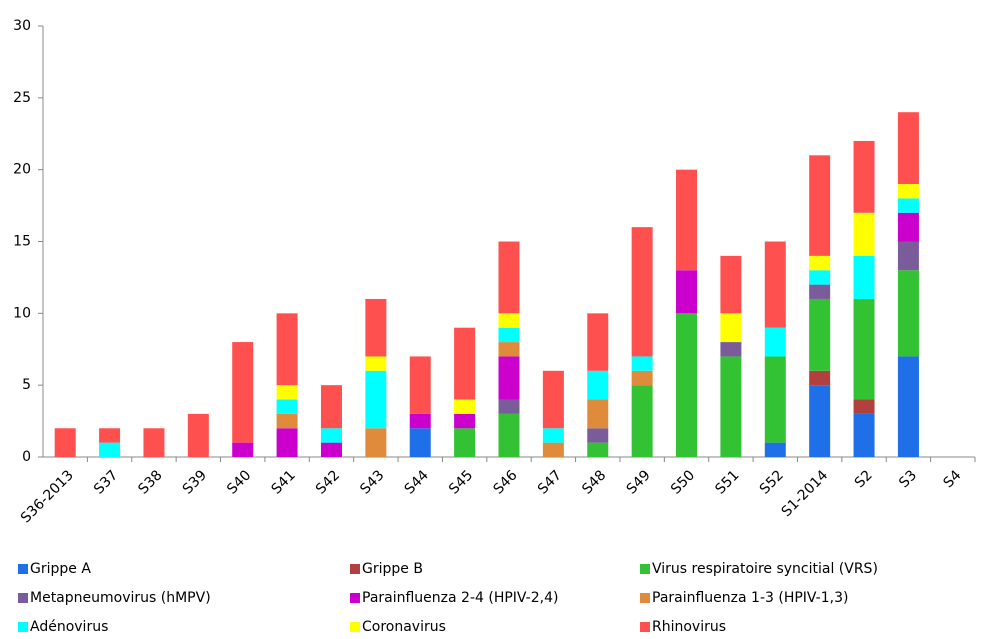 The width and height of the screenshot is (989, 639). What do you see at coordinates (195, 482) in the screenshot?
I see `x-tick-label: S39` at bounding box center [195, 482].